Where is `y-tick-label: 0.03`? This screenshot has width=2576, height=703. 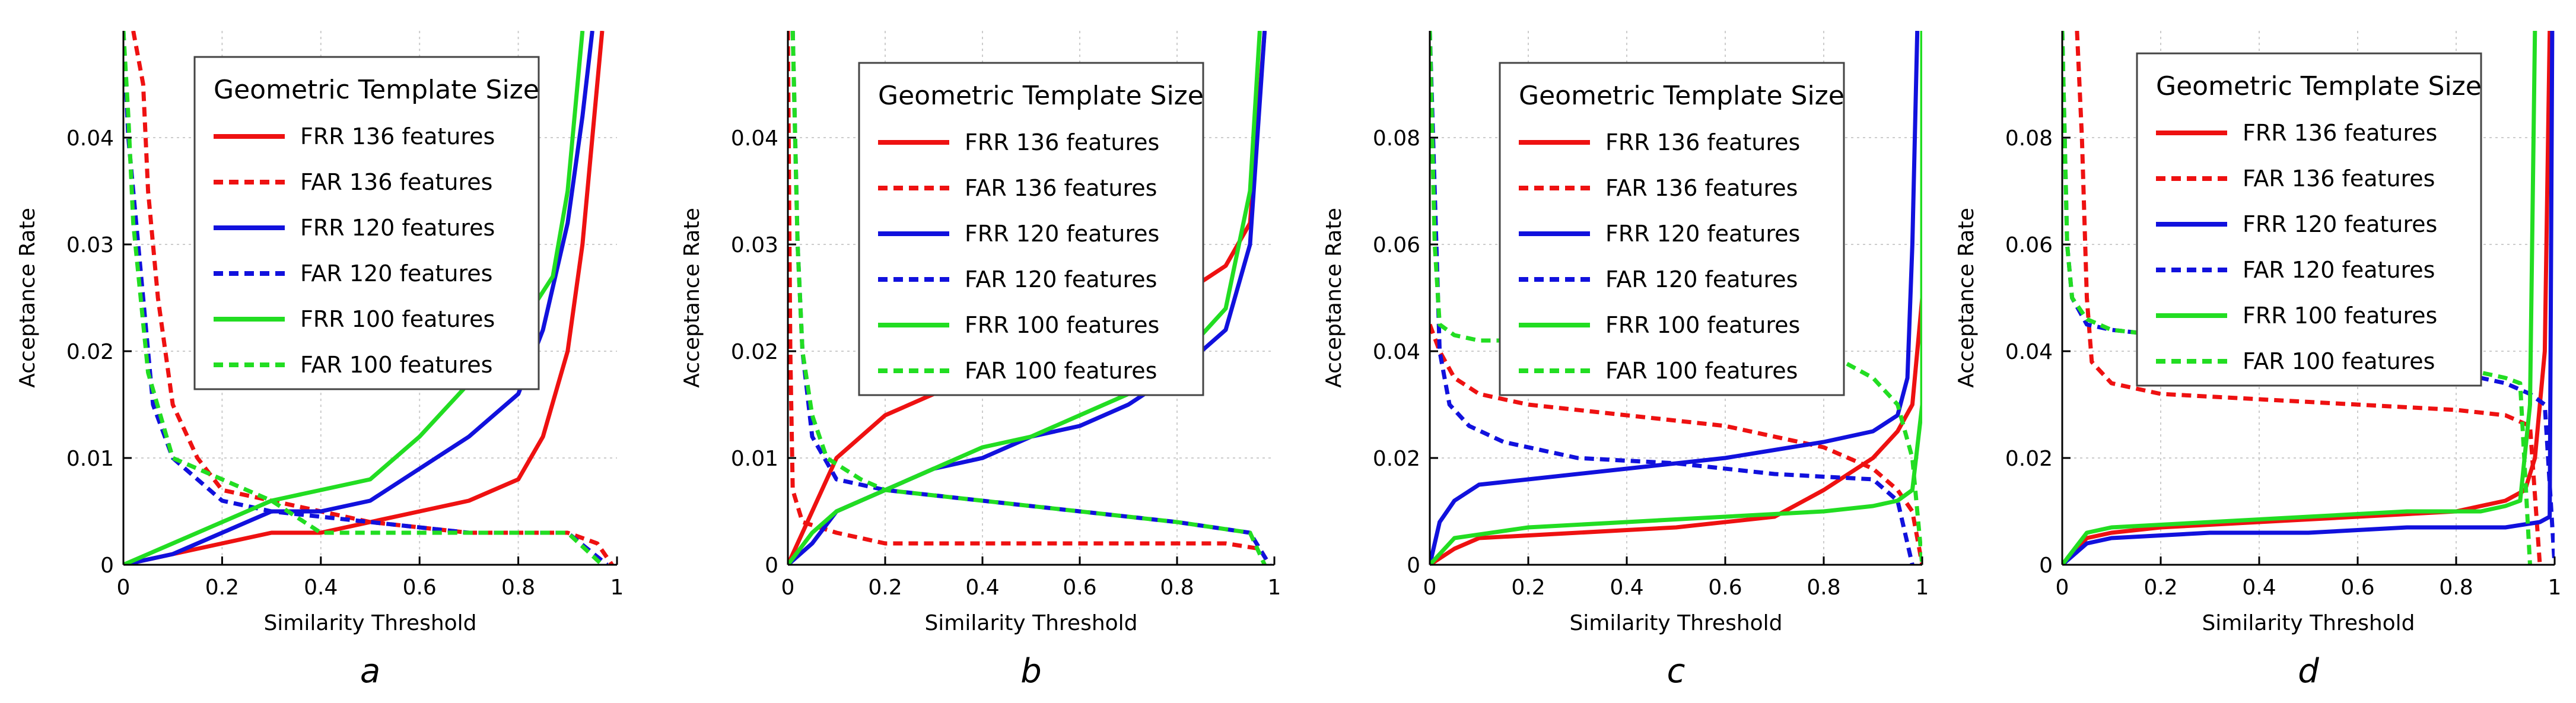 y-tick-label: 0.03 is located at coordinates (90, 245).